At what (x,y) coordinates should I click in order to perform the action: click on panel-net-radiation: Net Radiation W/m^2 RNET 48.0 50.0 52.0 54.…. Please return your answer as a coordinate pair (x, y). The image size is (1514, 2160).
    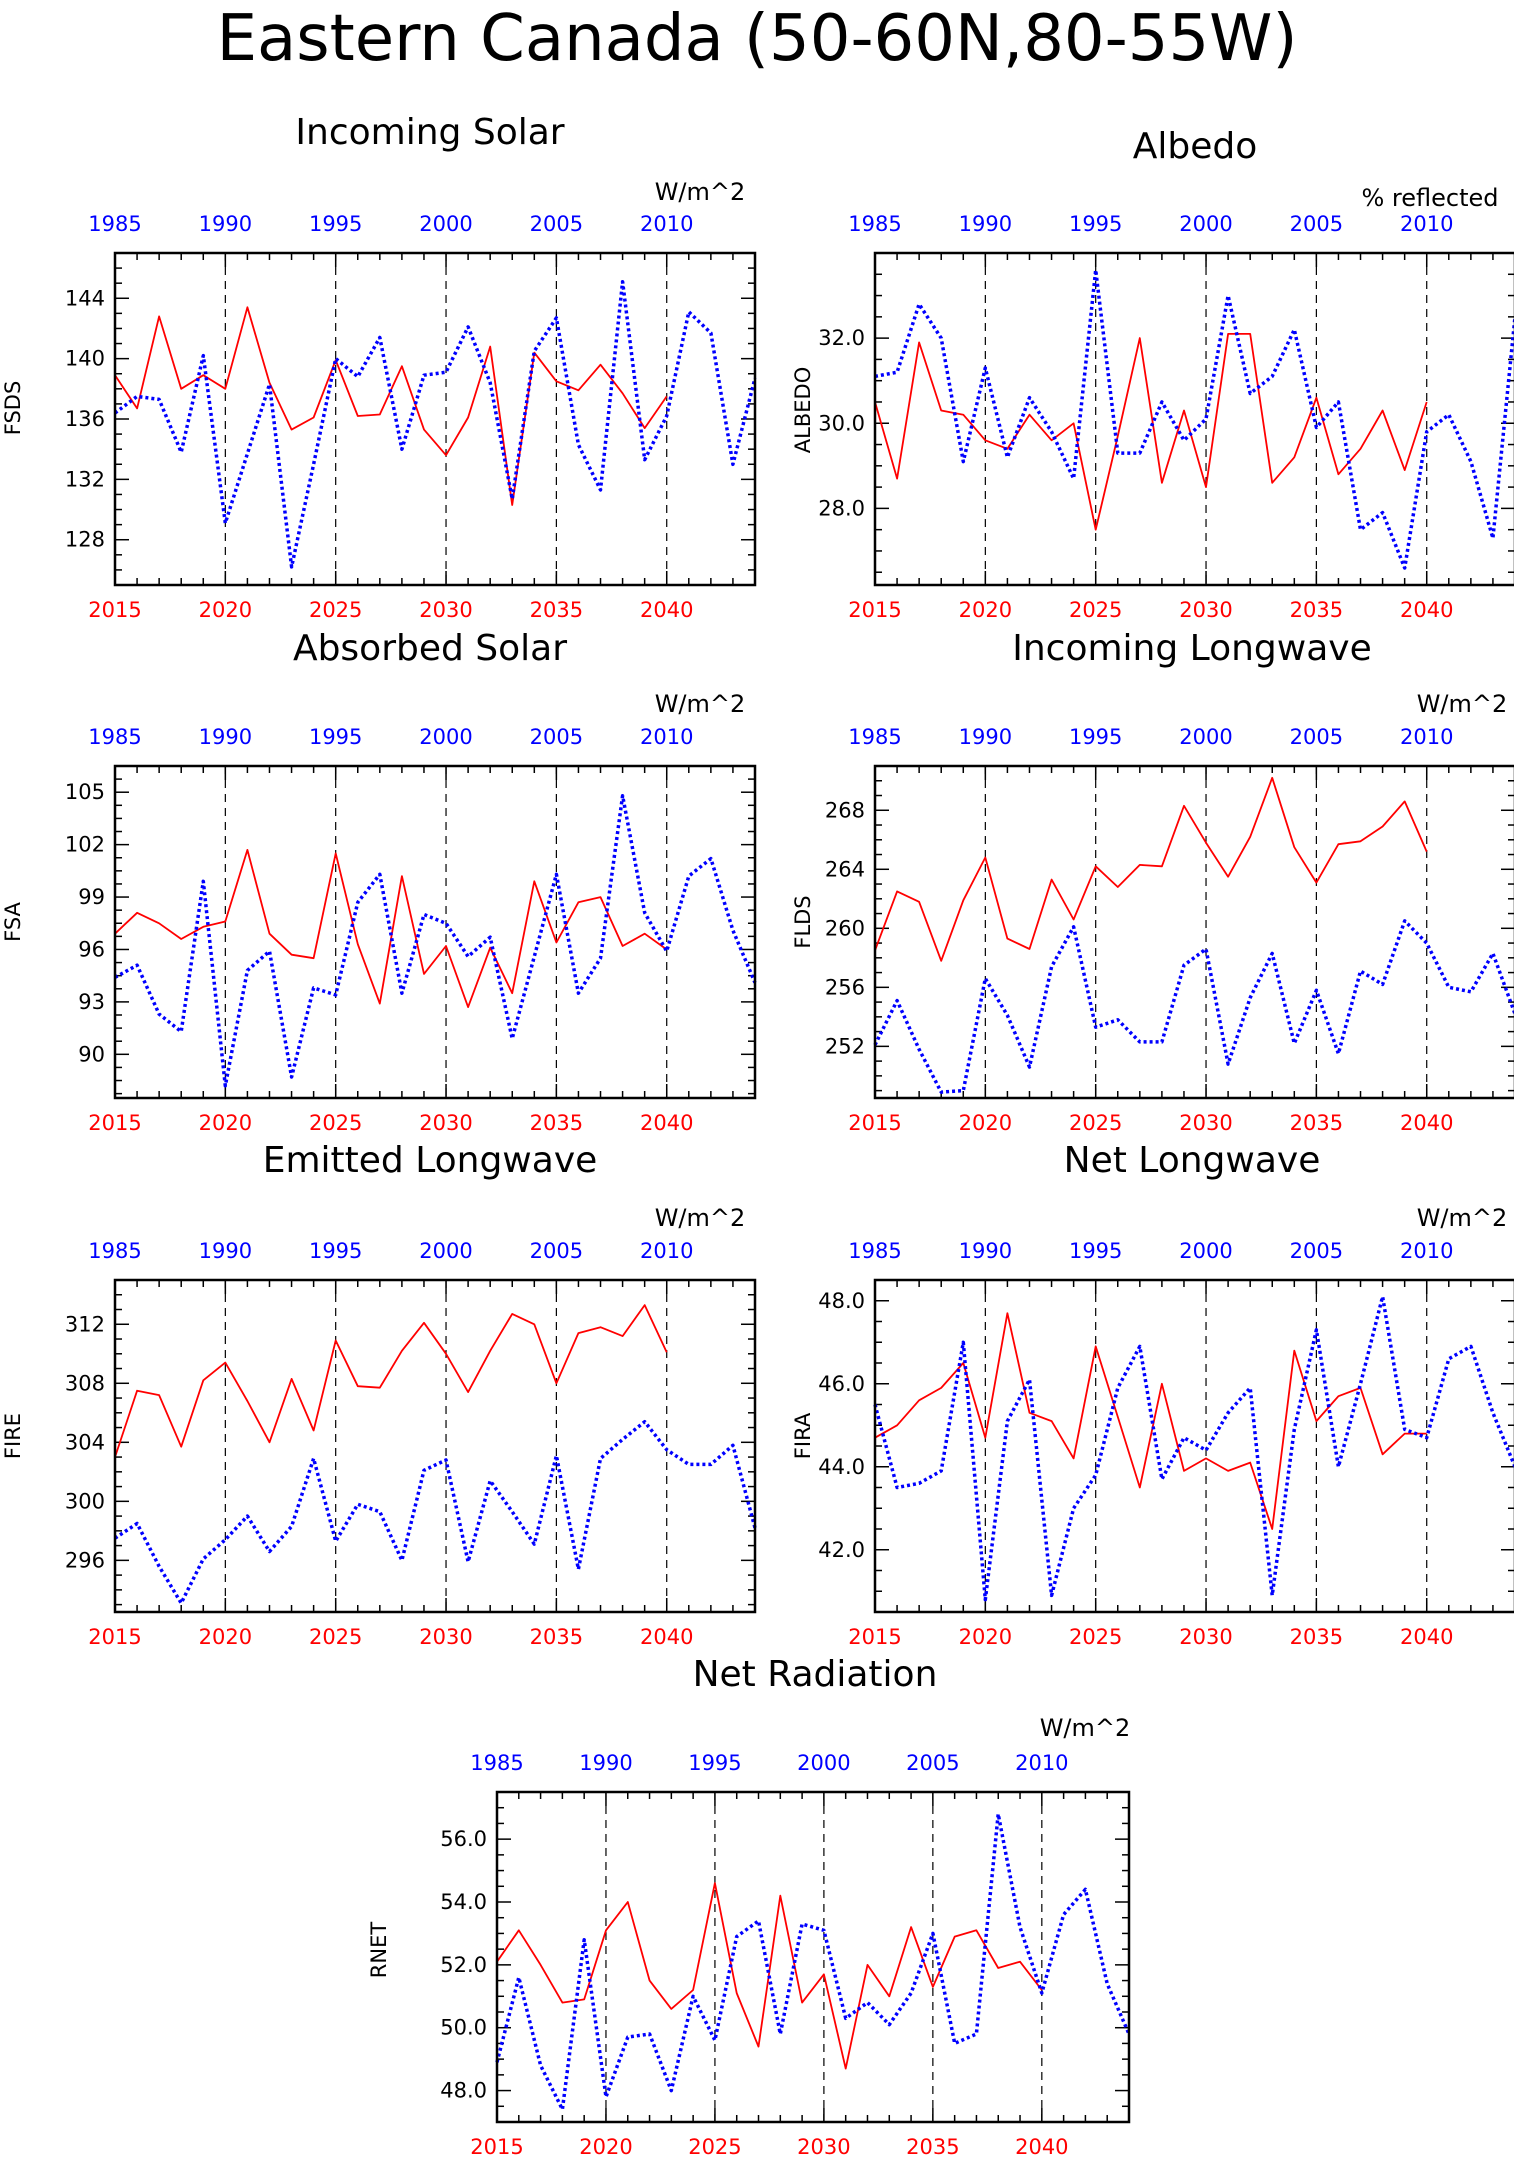
    Looking at the image, I should click on (749, 1906).